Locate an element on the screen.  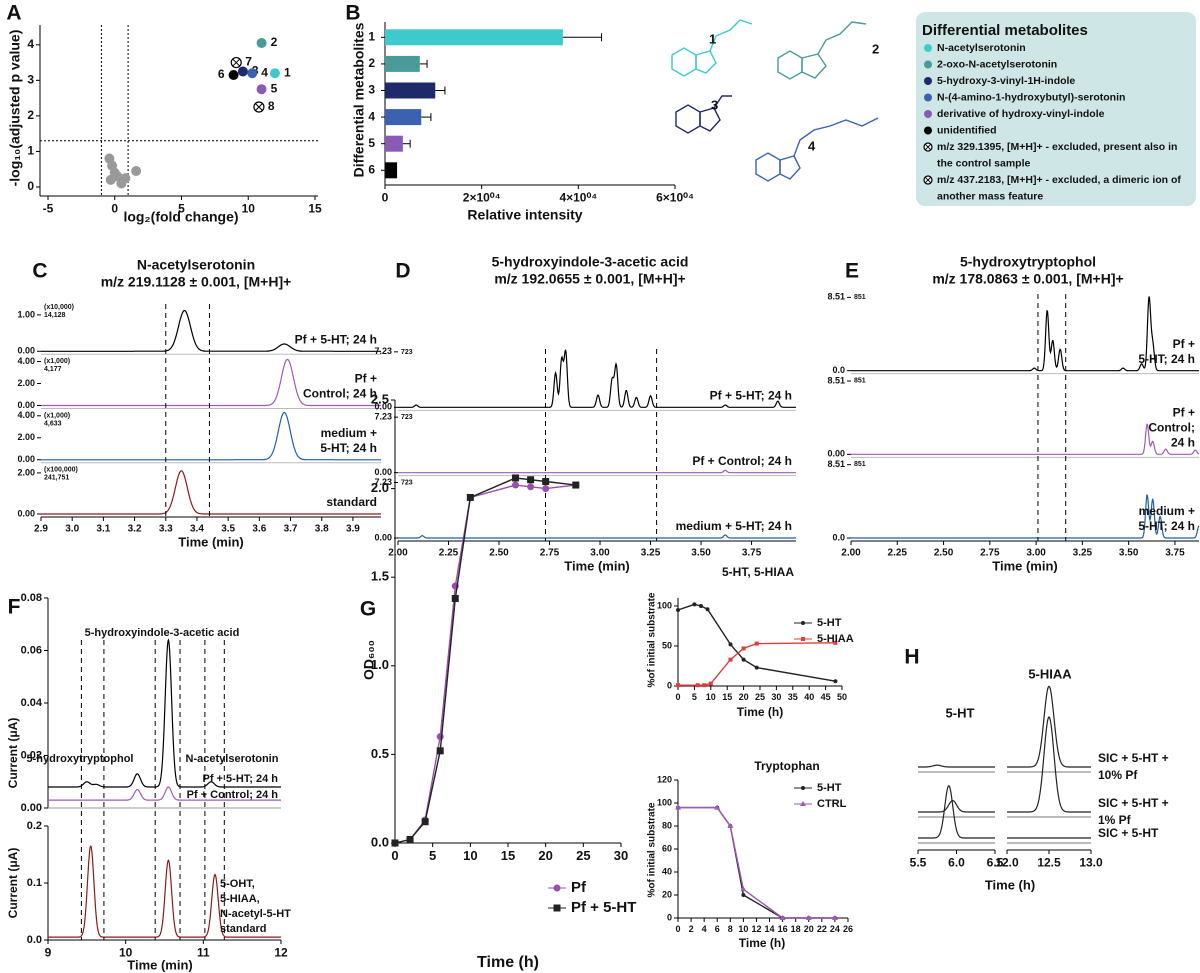
x-tick-label: 20 is located at coordinates (809, 929).